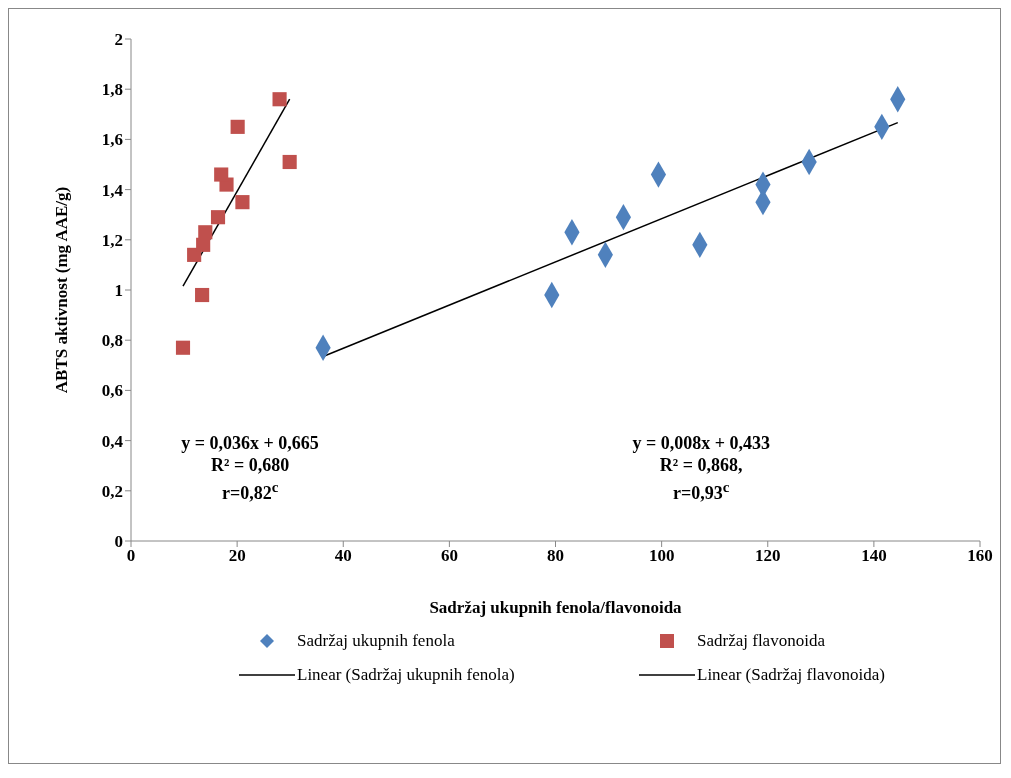 This screenshot has width=1011, height=778. What do you see at coordinates (250, 467) in the screenshot?
I see `annotation: y = 0,036x + 0,665 R² = 0,680 r=0,82$^{c}$` at bounding box center [250, 467].